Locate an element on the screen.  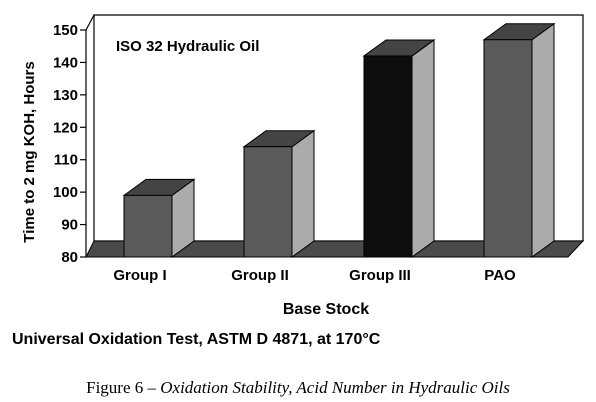
side-wall-top is located at coordinates (90, 22).